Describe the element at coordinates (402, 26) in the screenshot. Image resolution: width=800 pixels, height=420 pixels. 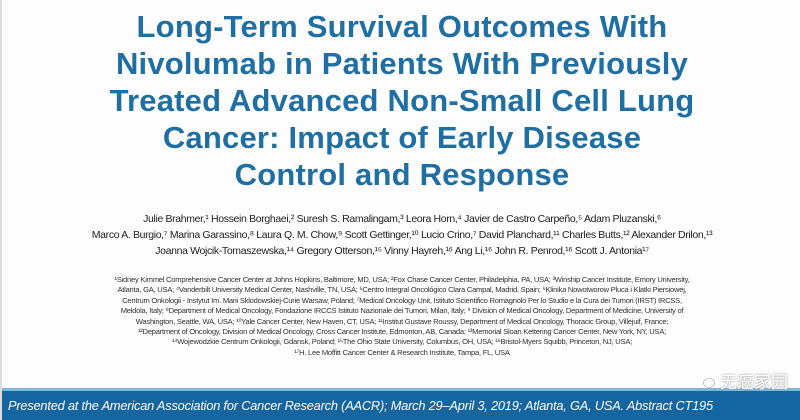
I see `title-line: Long-Term Survival Outcomes With` at that location.